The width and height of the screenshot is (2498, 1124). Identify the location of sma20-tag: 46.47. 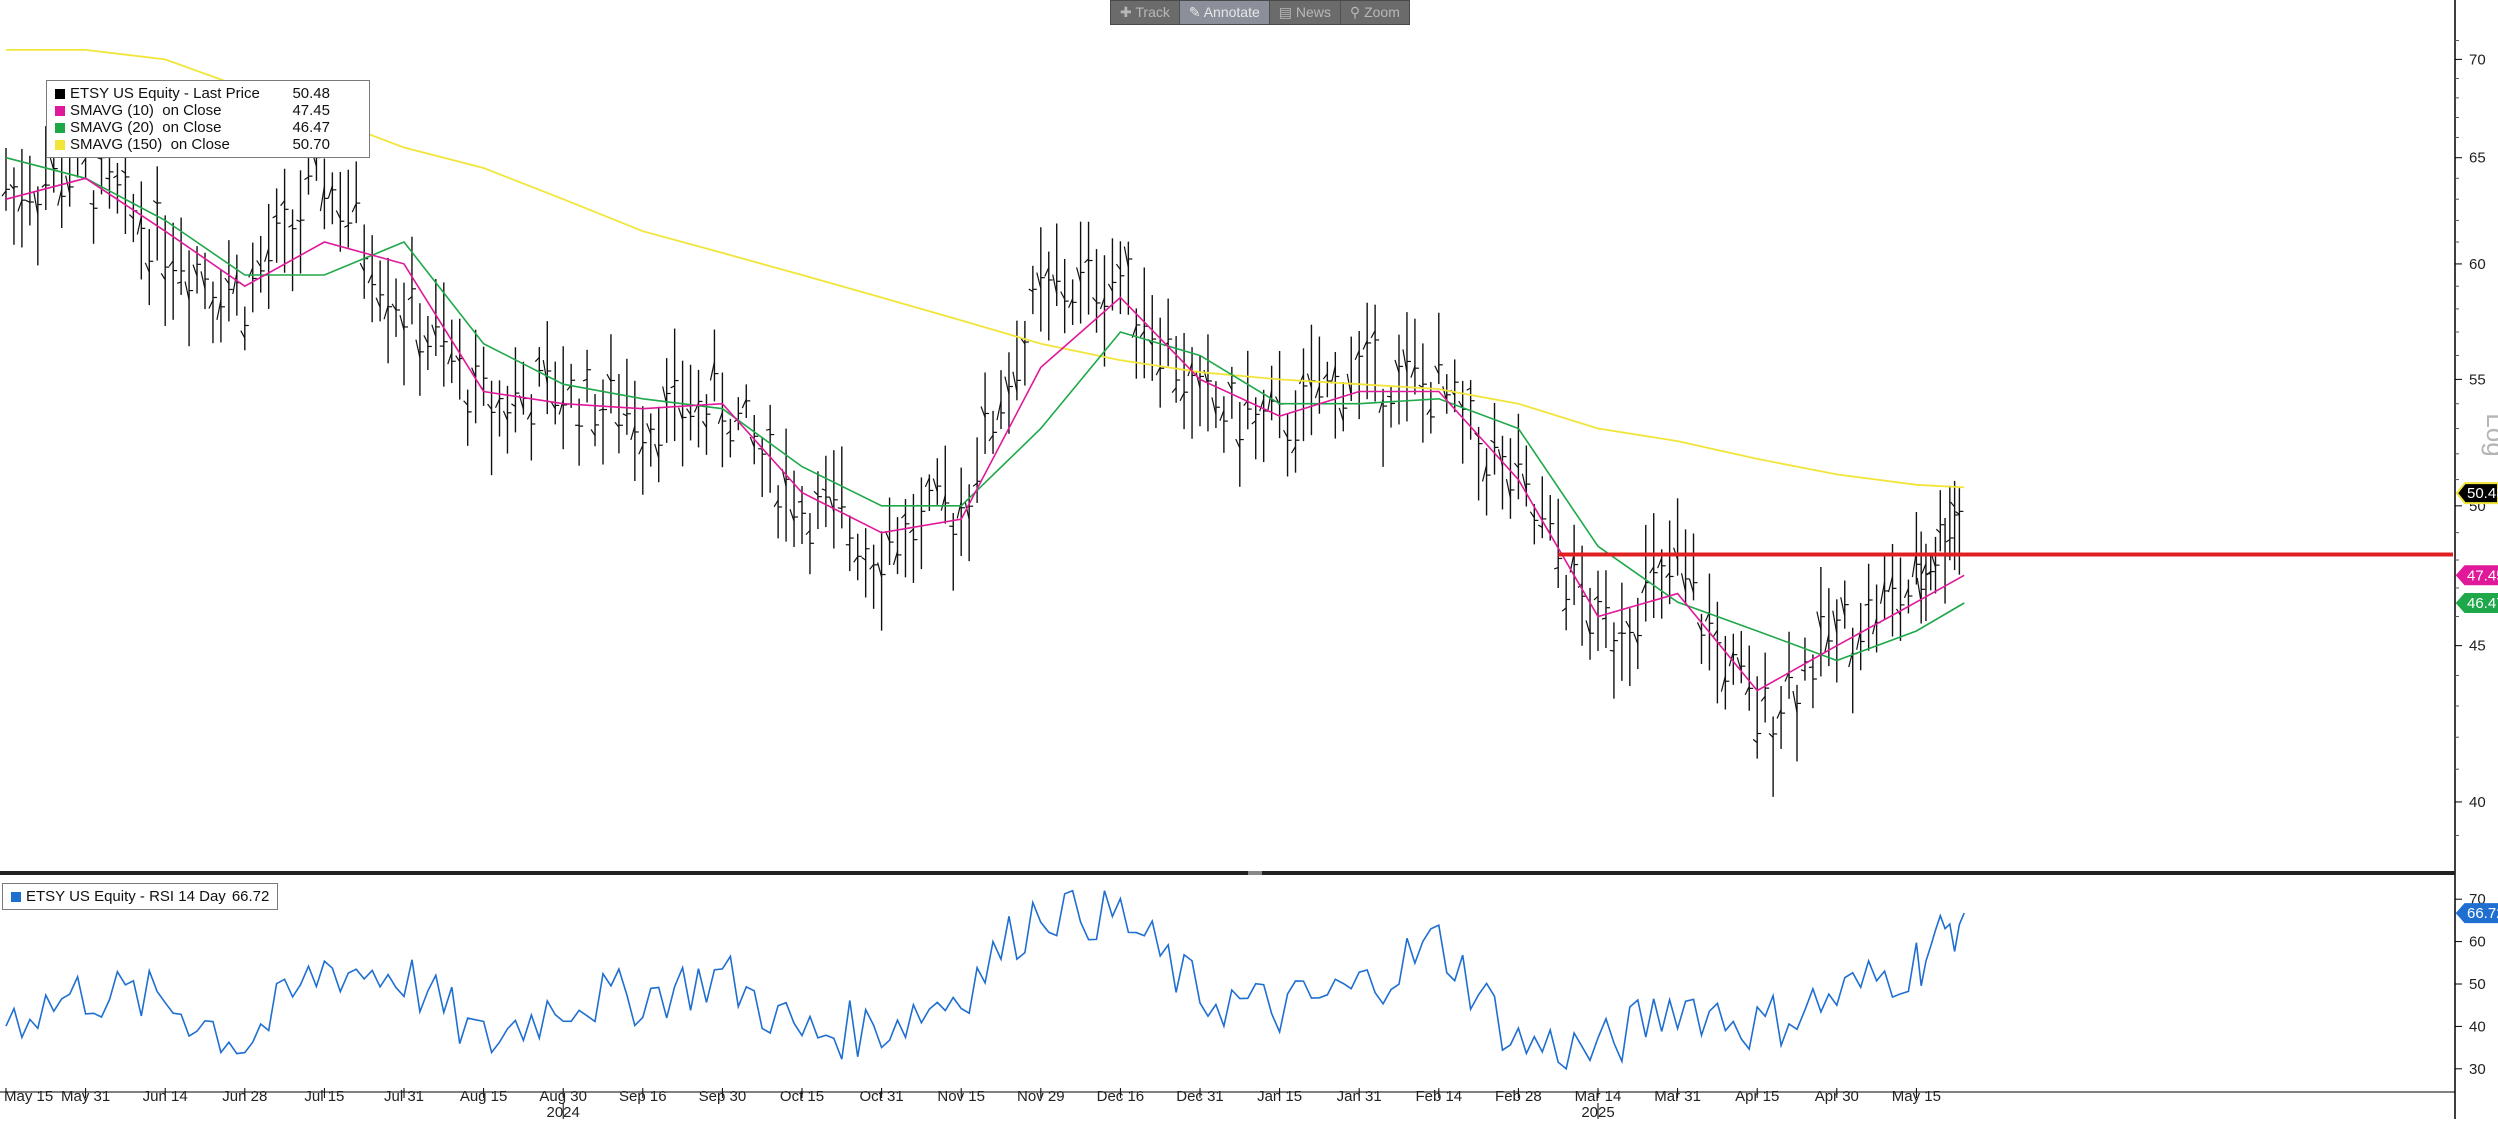
(2477, 603).